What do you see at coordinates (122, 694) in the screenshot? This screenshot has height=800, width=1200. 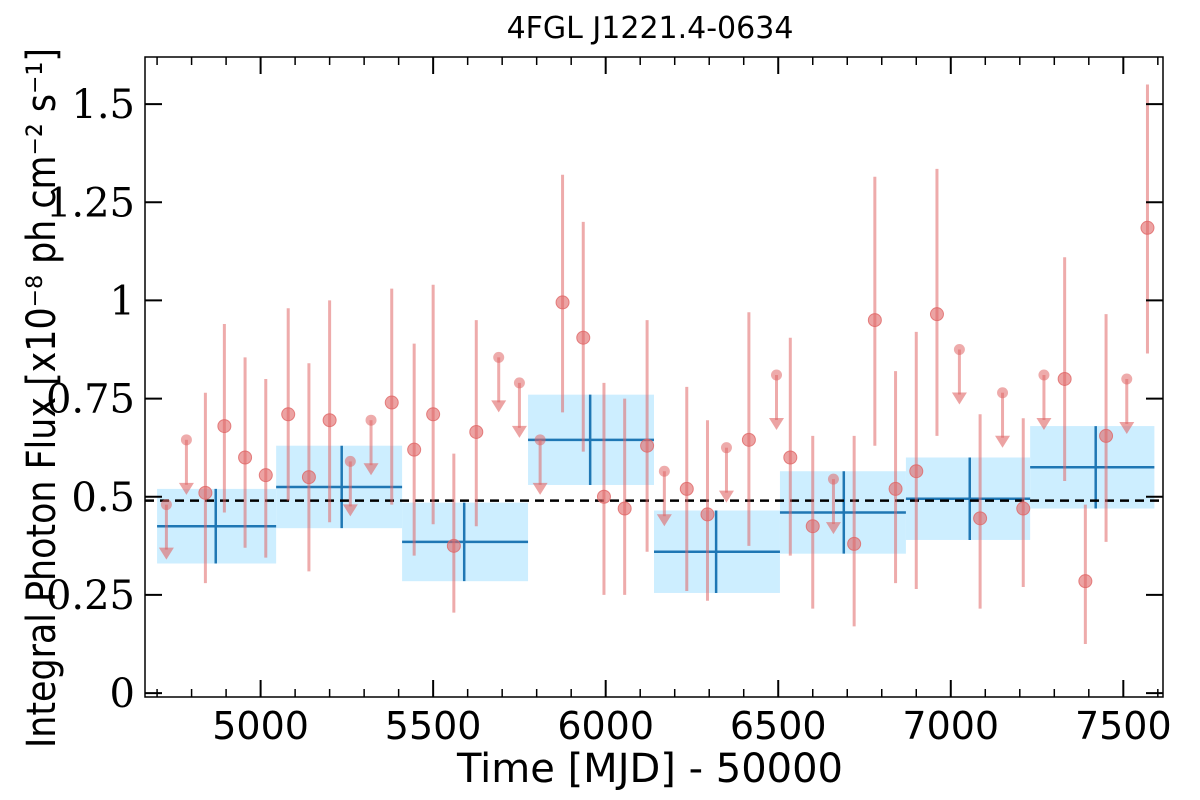 I see `y-tick-label: 0` at bounding box center [122, 694].